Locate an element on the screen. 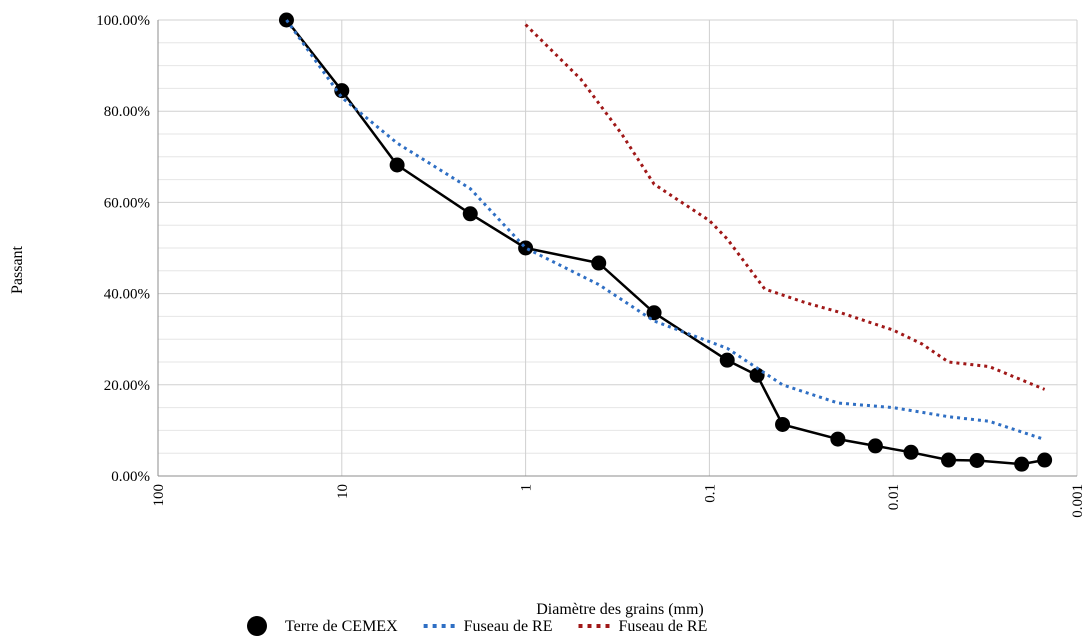 The image size is (1090, 643). legend-label-2: Fuseau de RE is located at coordinates (663, 626).